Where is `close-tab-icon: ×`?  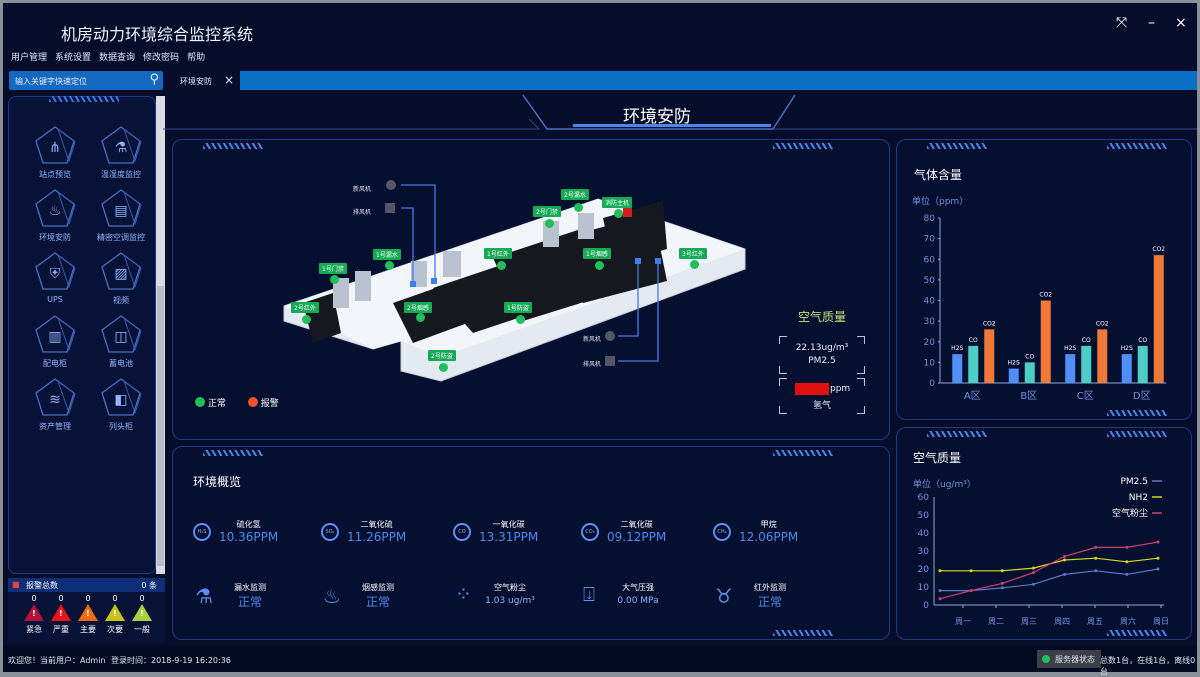 close-tab-icon: × is located at coordinates (228, 80).